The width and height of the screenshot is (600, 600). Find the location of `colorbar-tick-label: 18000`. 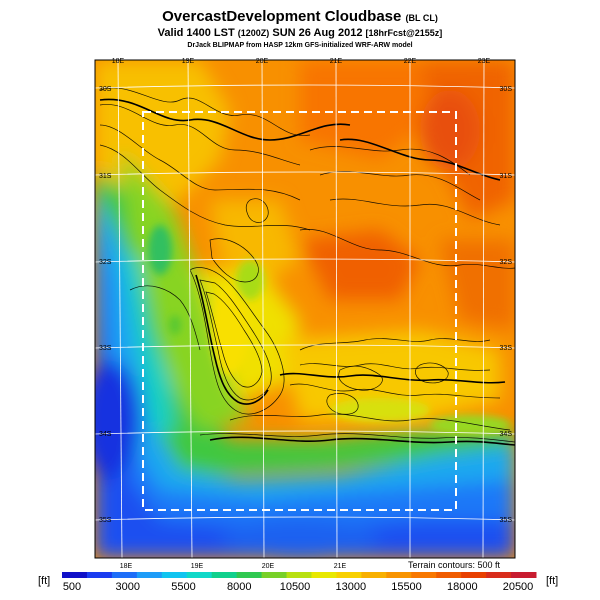

colorbar-tick-label: 18000 is located at coordinates (462, 587).